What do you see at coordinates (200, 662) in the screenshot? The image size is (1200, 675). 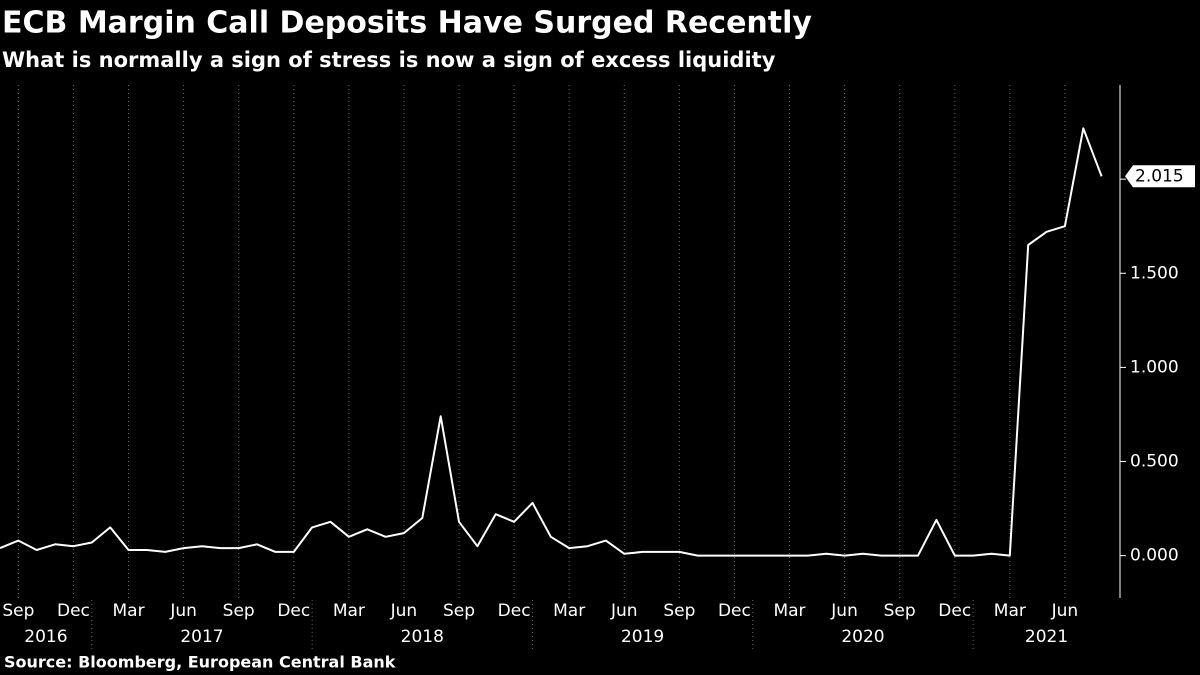 I see `source: Source: Bloomberg, European Central Bank` at bounding box center [200, 662].